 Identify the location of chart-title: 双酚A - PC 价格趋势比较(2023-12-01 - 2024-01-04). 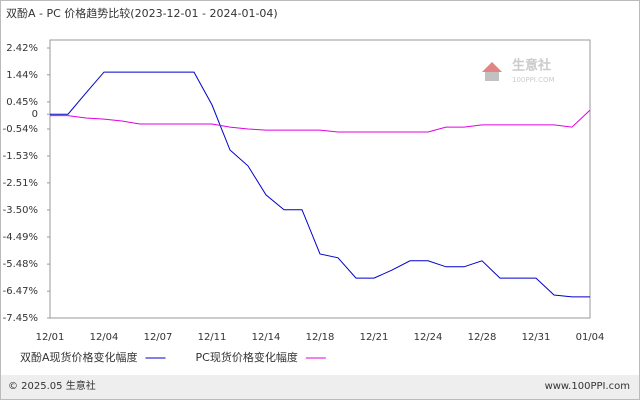
(142, 13).